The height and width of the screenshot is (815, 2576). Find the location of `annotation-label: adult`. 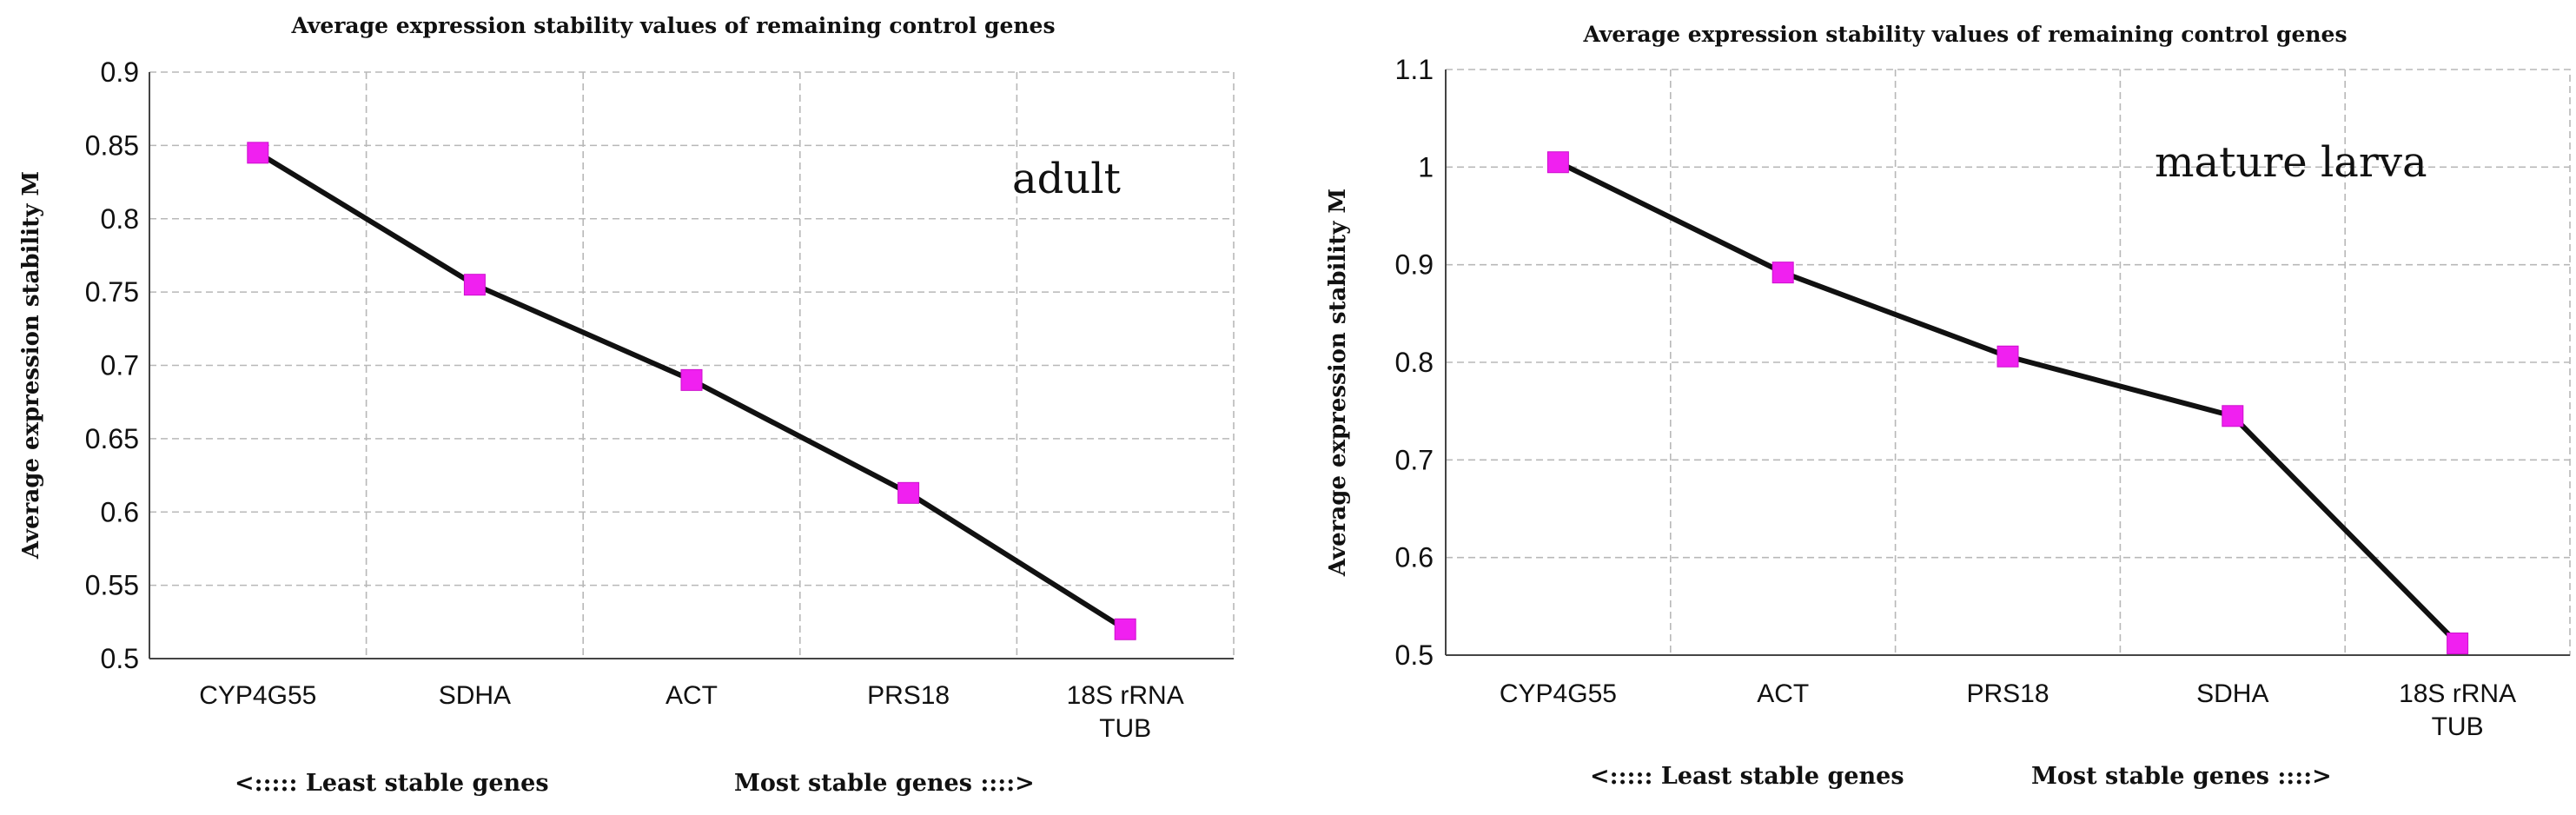

annotation-label: adult is located at coordinates (1066, 179).